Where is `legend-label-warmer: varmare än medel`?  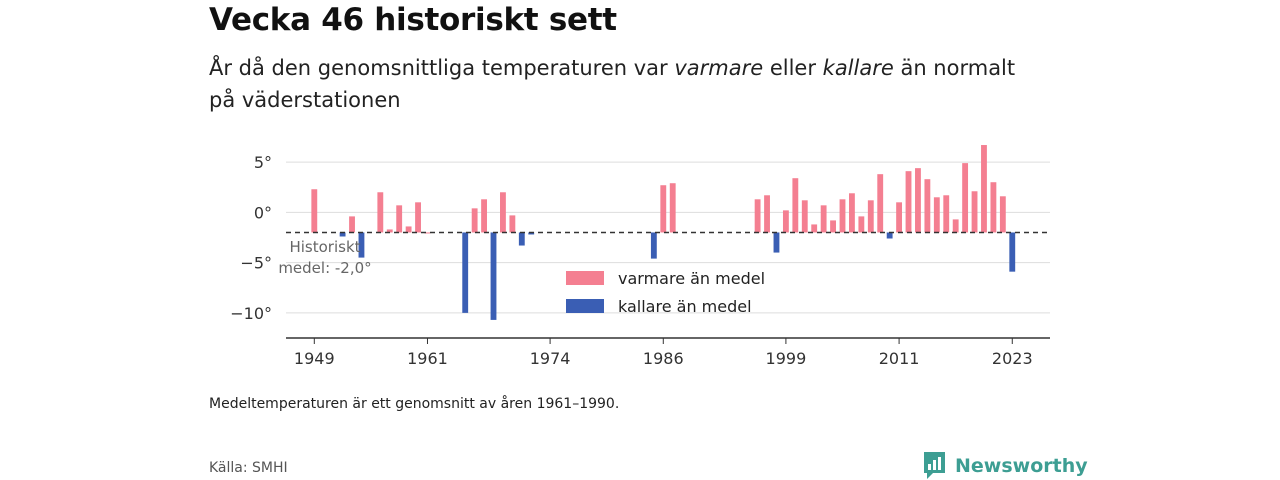
legend-label-warmer: varmare än medel is located at coordinates (691, 278).